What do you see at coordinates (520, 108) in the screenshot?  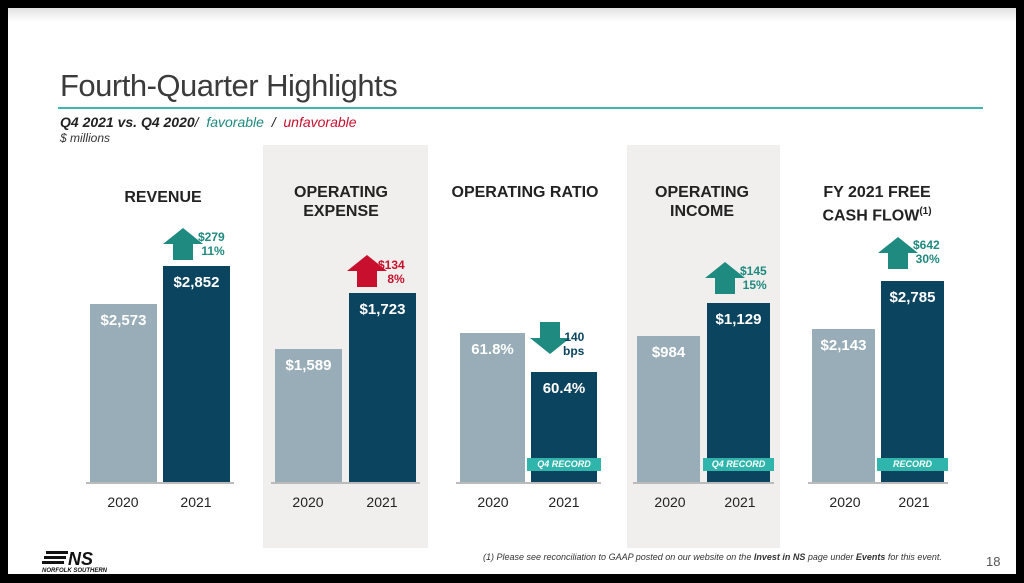 I see `title-rule` at bounding box center [520, 108].